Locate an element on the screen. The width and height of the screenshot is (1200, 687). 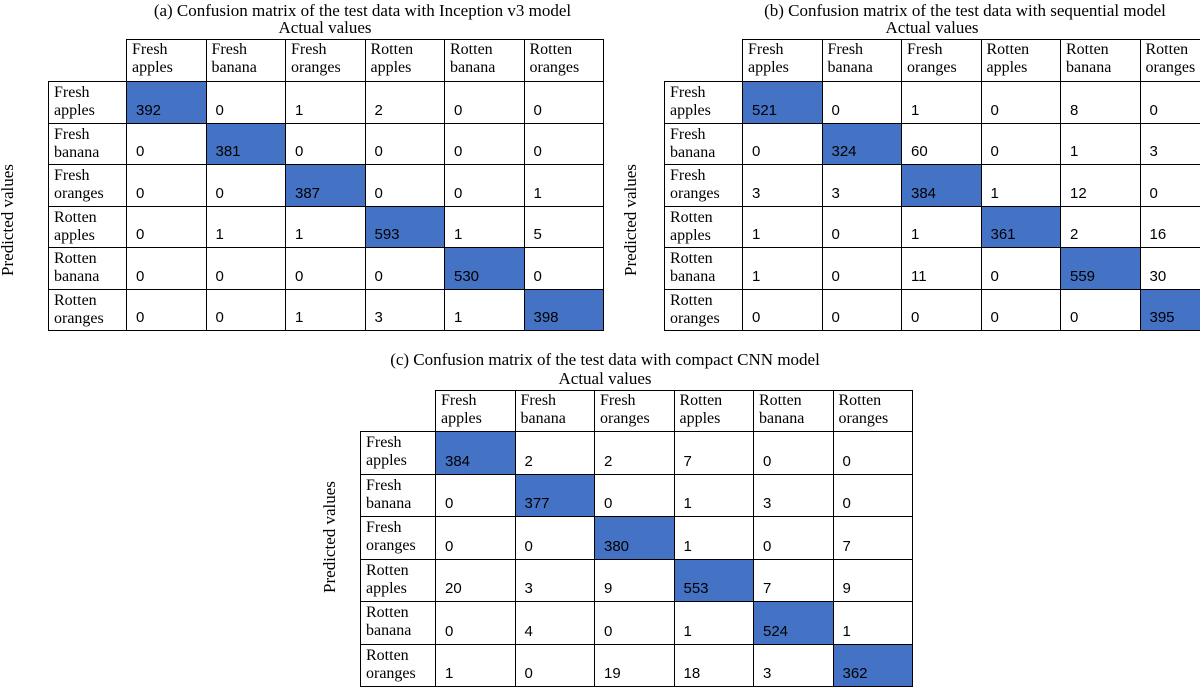
matrix-cell: 9 is located at coordinates (635, 580).